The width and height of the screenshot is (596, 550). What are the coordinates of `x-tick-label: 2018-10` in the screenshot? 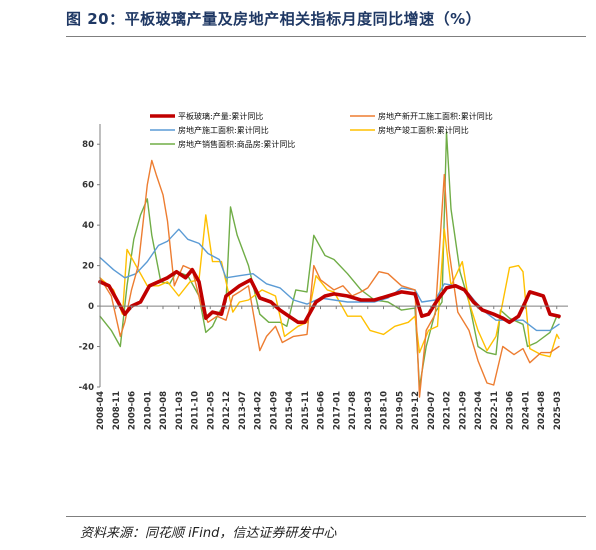 It's located at (385, 410).